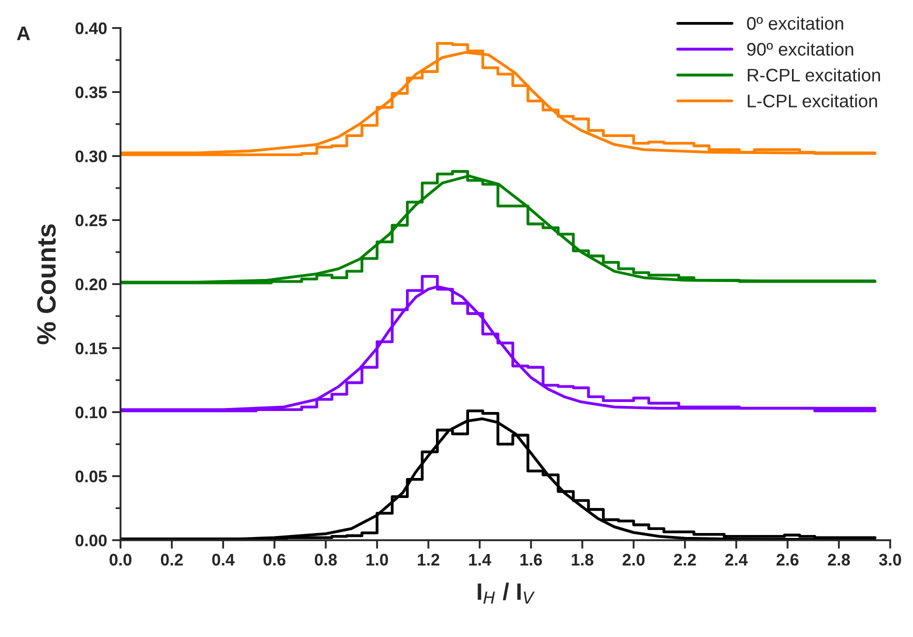  Describe the element at coordinates (429, 560) in the screenshot. I see `x-tick-label: 1.2` at that location.